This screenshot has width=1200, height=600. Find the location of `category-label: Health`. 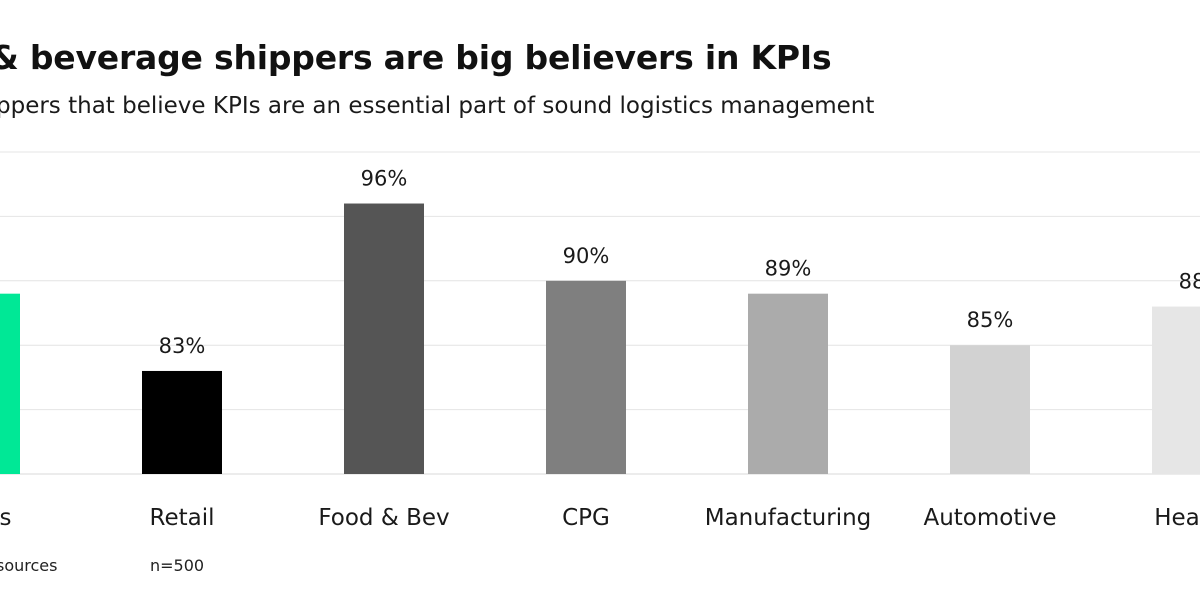

category-label: Health is located at coordinates (1177, 518).